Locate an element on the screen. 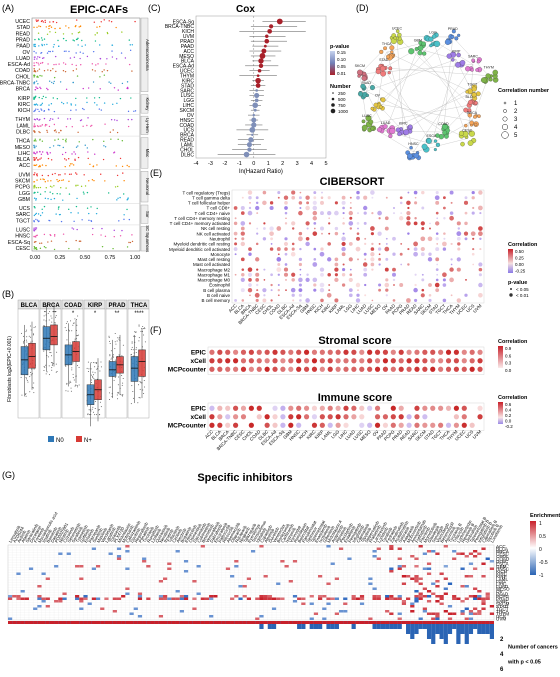 The height and width of the screenshot is (677, 560). chart-b-legend-label: N0 is located at coordinates (60, 441).